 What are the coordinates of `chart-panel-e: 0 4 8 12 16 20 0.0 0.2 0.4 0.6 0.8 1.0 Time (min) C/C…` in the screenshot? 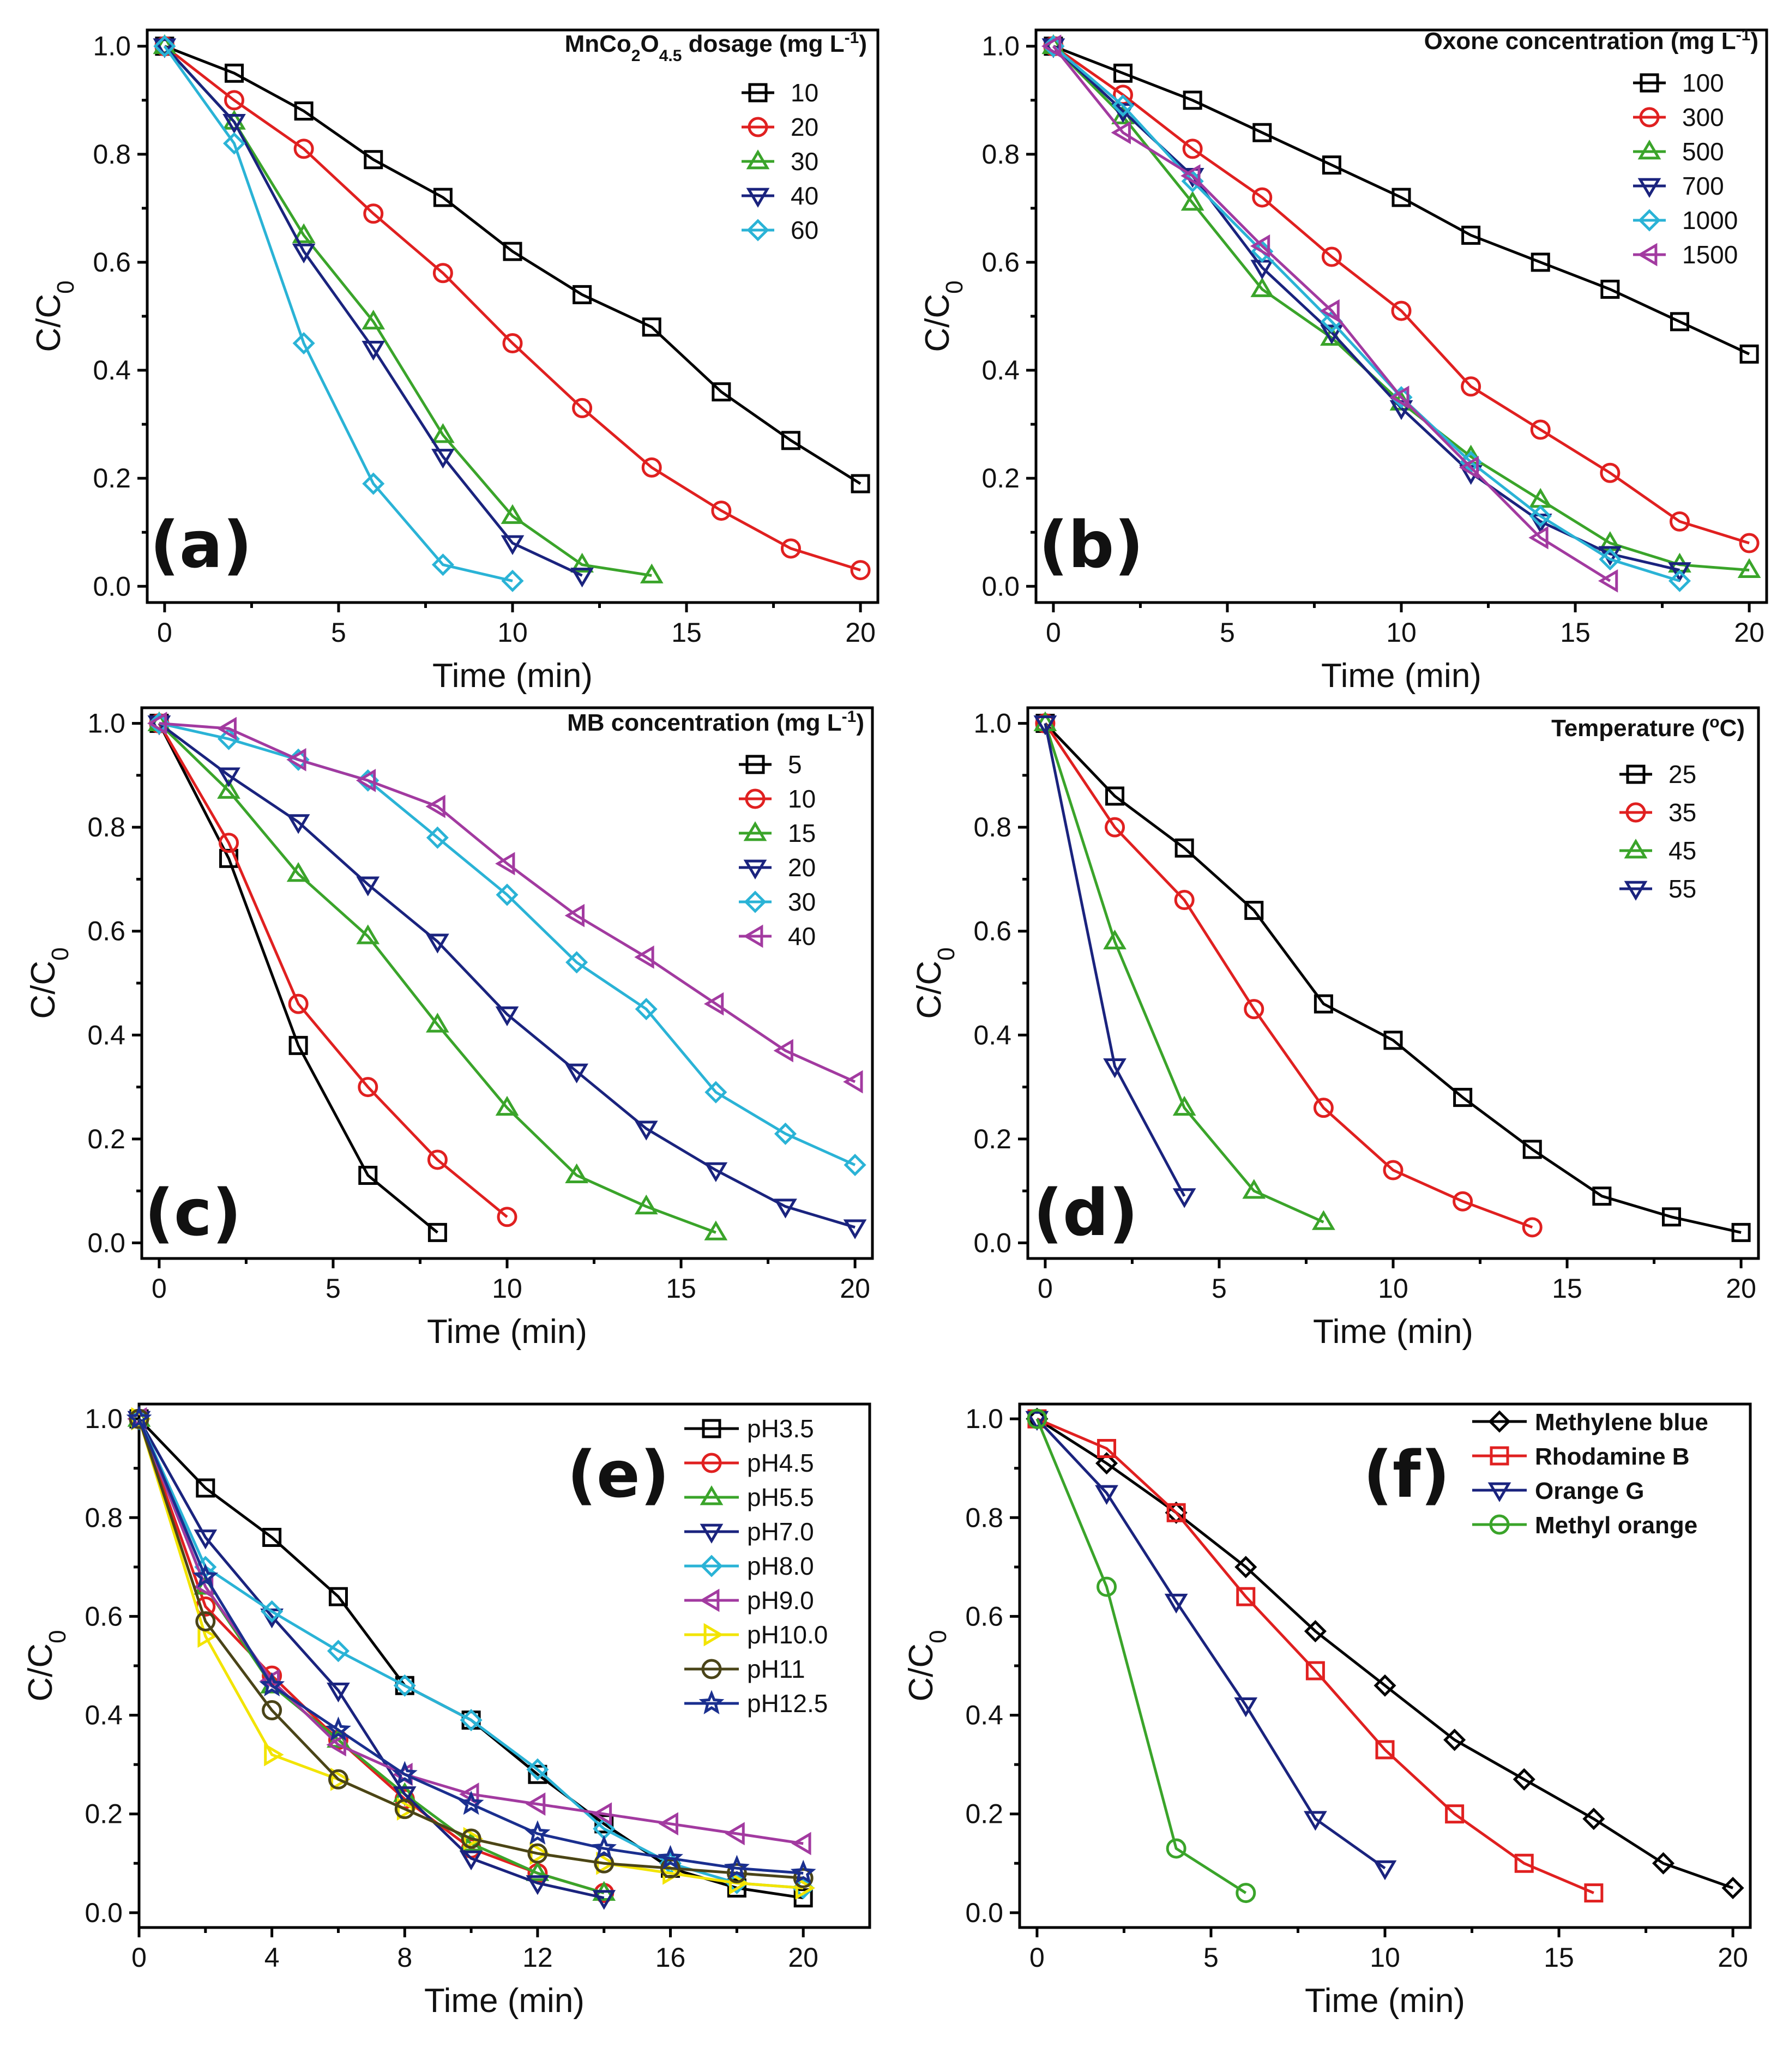 It's located at (446, 1711).